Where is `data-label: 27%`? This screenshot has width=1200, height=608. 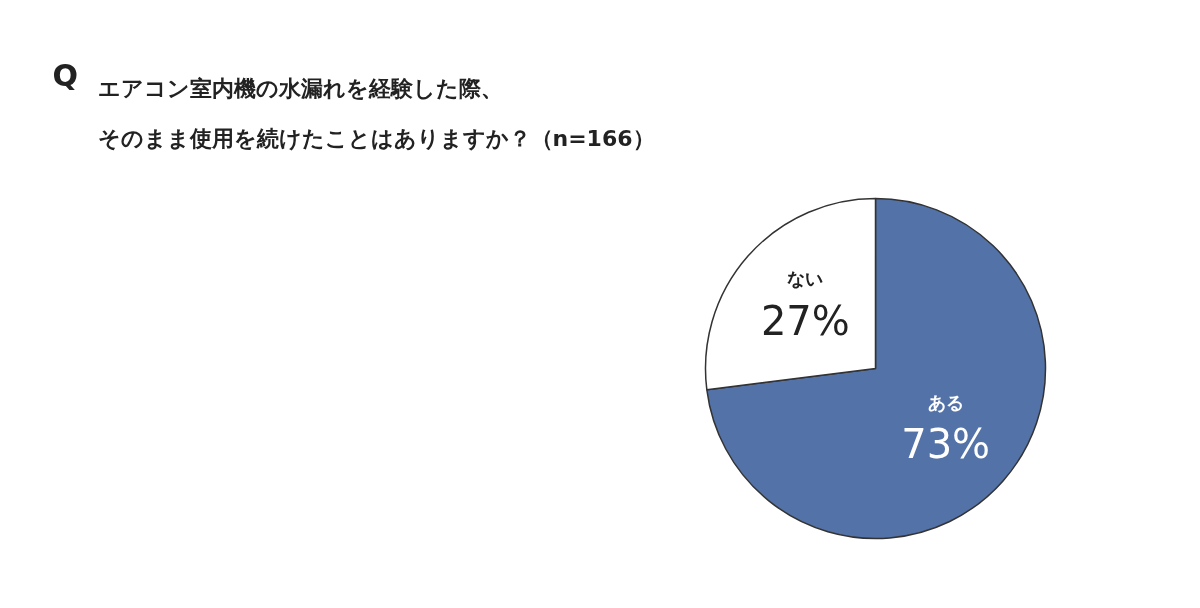 data-label: 27% is located at coordinates (805, 320).